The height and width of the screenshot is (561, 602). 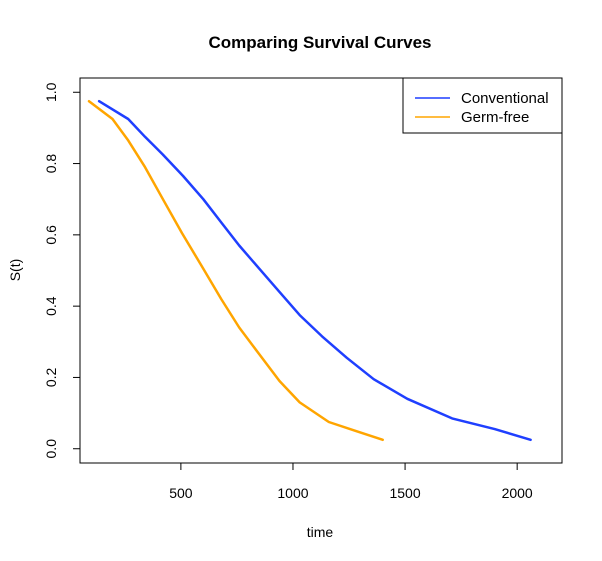 I want to click on y-axis: 0.0 0.2 0.4 0.6 0.8 1.0, so click(x=62, y=270).